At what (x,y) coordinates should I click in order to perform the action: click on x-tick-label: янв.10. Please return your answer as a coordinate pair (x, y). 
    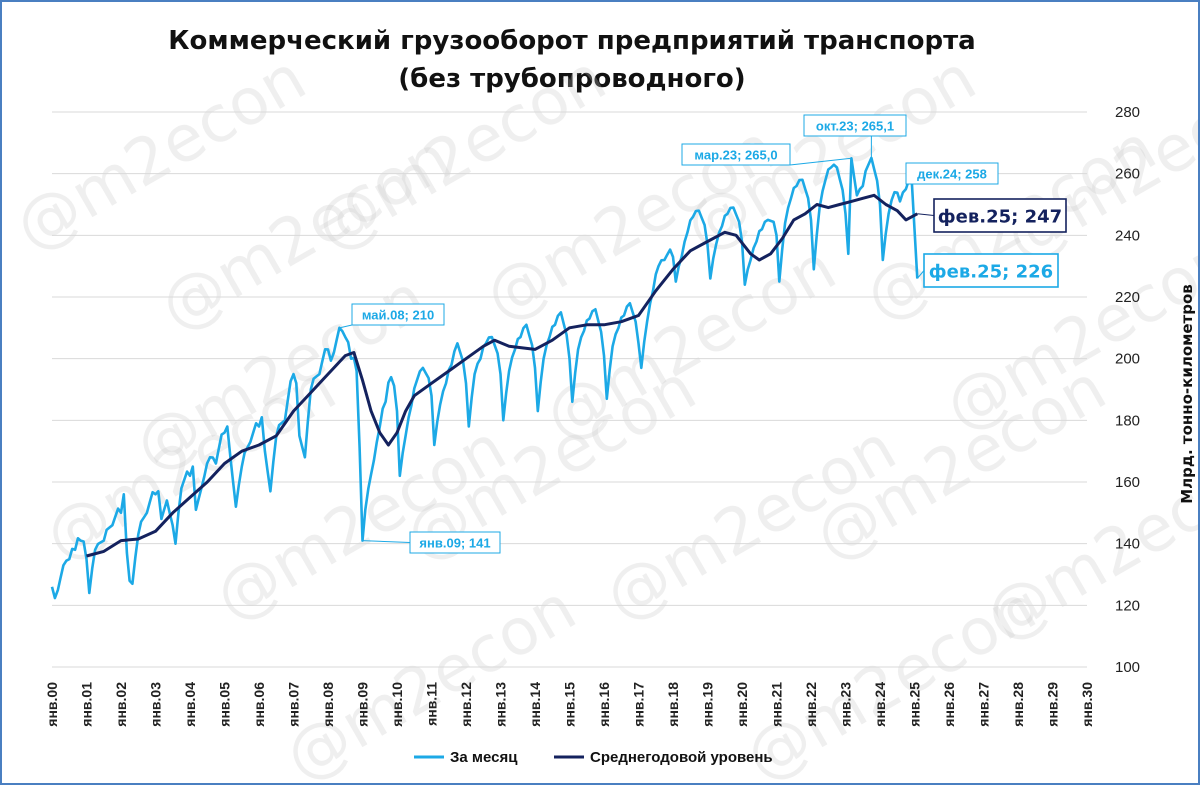
    Looking at the image, I should click on (397, 704).